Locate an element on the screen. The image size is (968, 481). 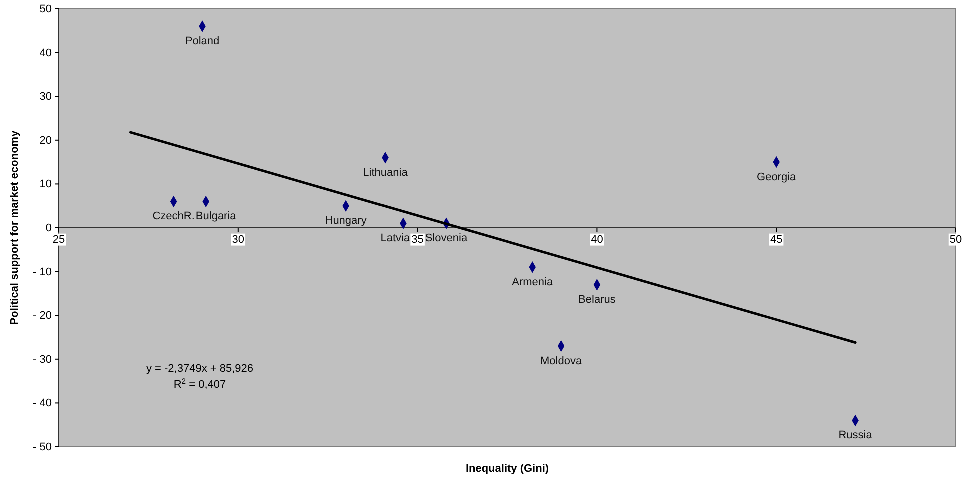
y-tick-label: - 30 is located at coordinates (42, 360).